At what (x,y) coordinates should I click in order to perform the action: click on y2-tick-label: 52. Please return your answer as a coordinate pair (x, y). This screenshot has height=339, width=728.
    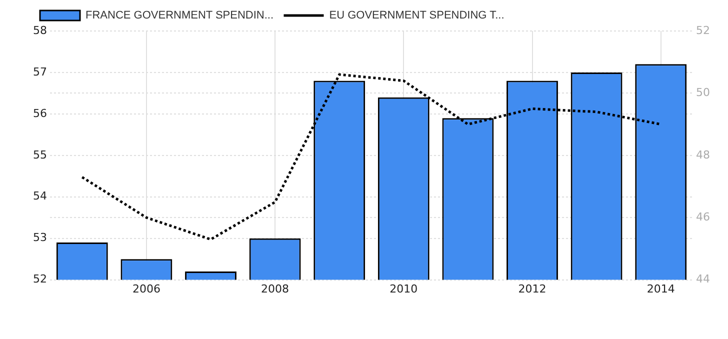
    Looking at the image, I should click on (703, 30).